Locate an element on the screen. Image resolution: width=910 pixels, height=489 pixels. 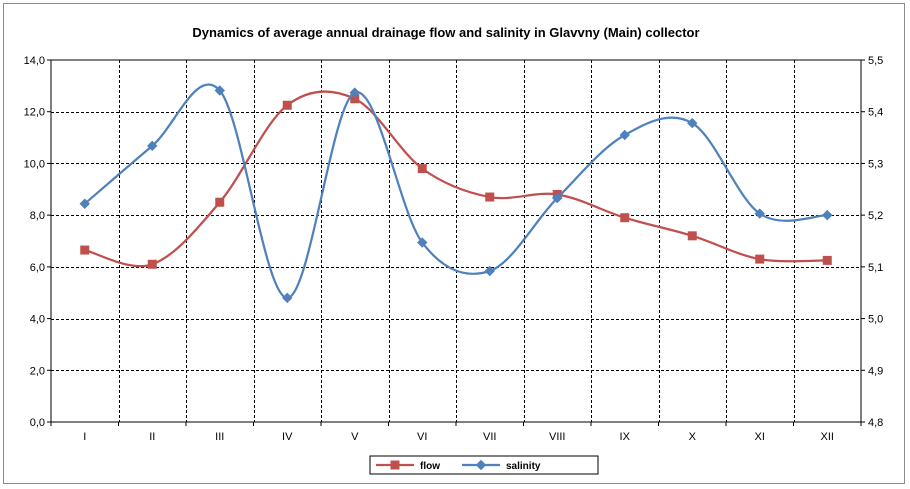
x-axis-tick-label: IX is located at coordinates (625, 437).